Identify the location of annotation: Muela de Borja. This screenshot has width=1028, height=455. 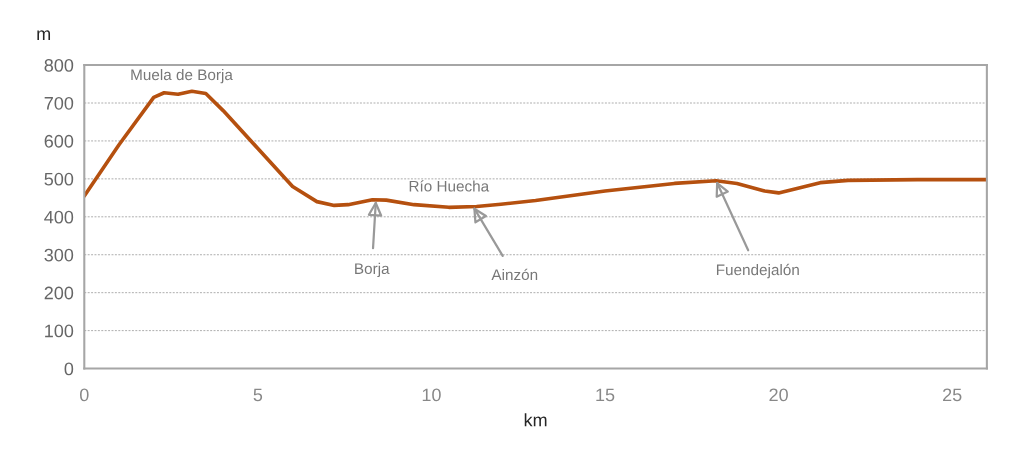
(182, 76).